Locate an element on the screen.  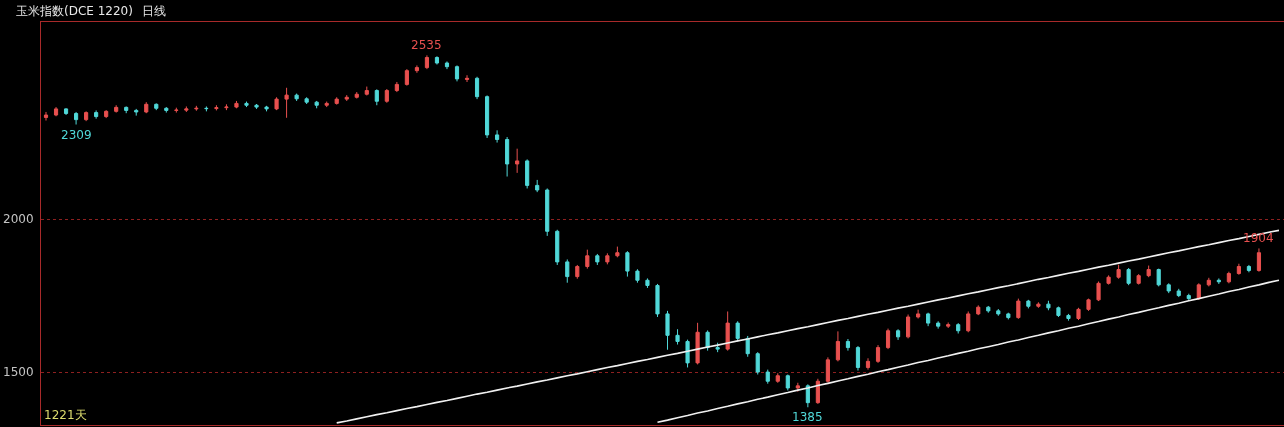
chart-subtitle: 日线 is located at coordinates (154, 11).